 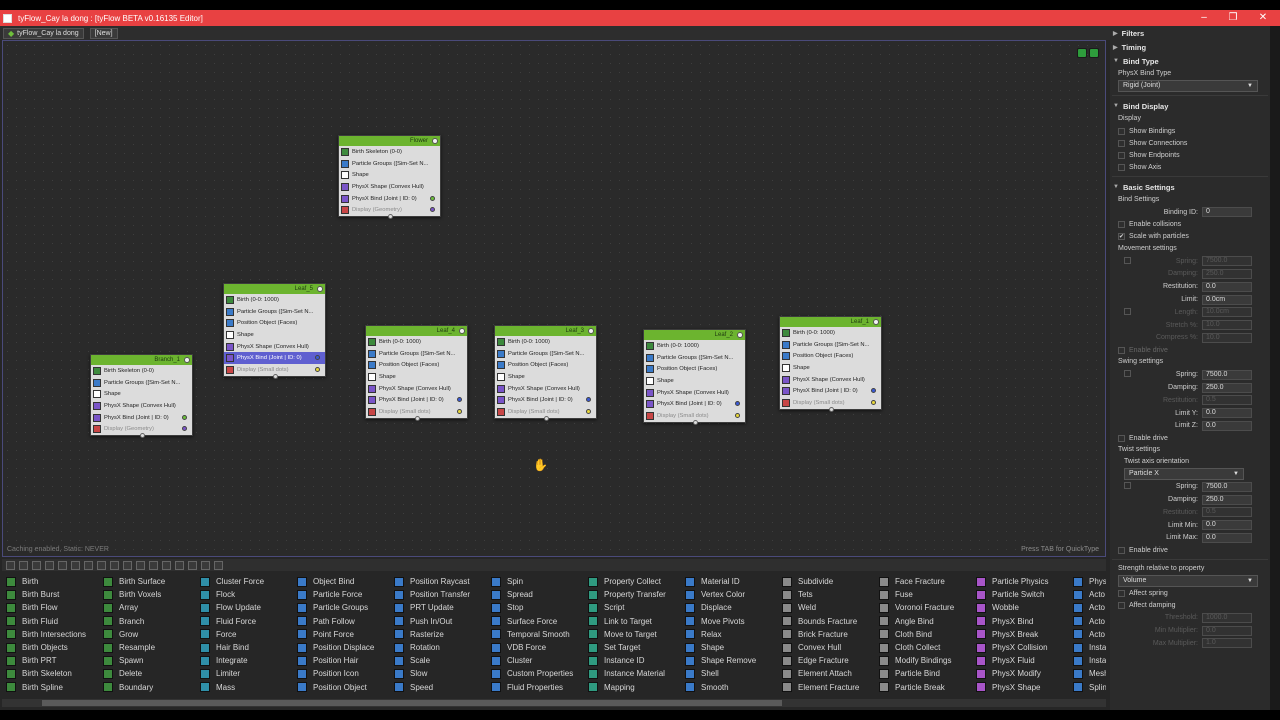 What do you see at coordinates (103, 33) in the screenshot?
I see `tab-new: [New]` at bounding box center [103, 33].